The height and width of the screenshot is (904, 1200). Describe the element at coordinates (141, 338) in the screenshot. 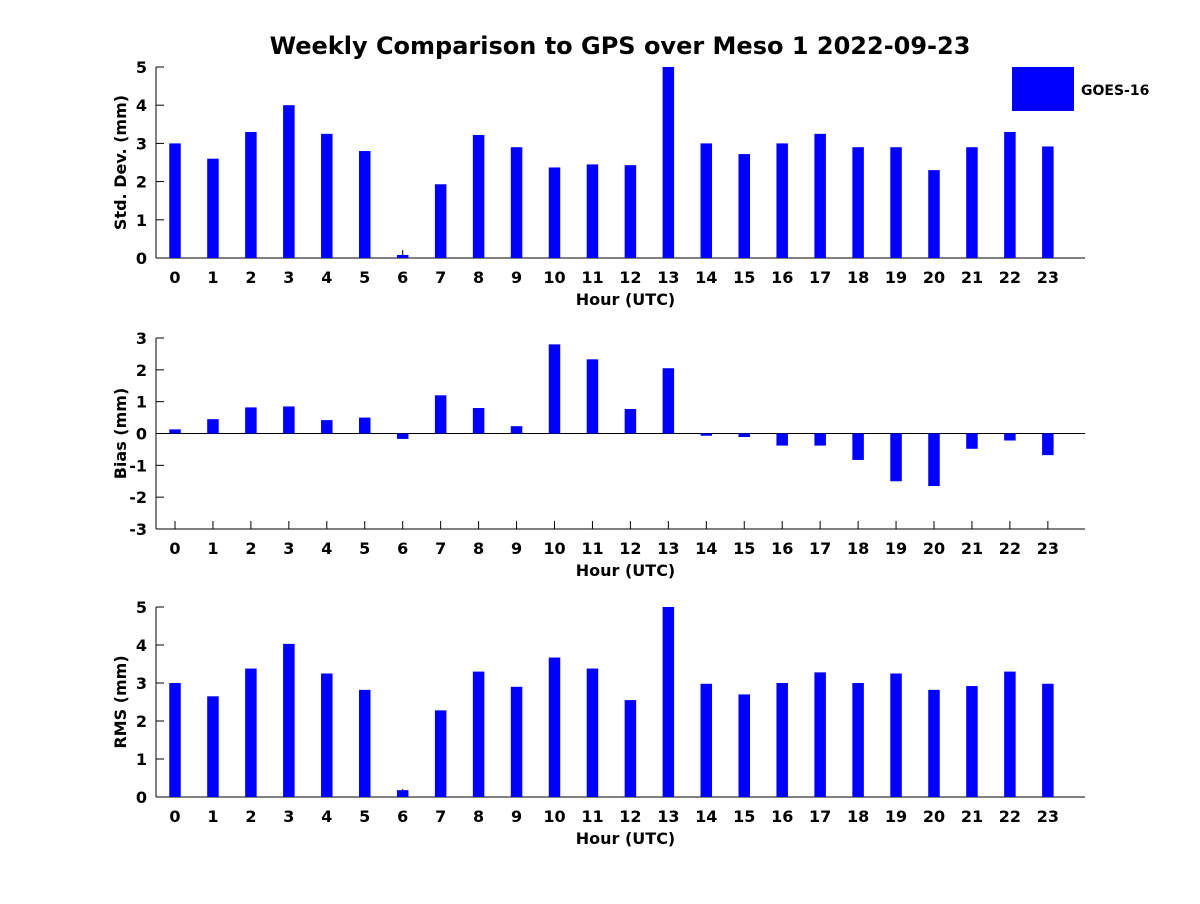

I see `bias-y-tick-label: 3` at that location.